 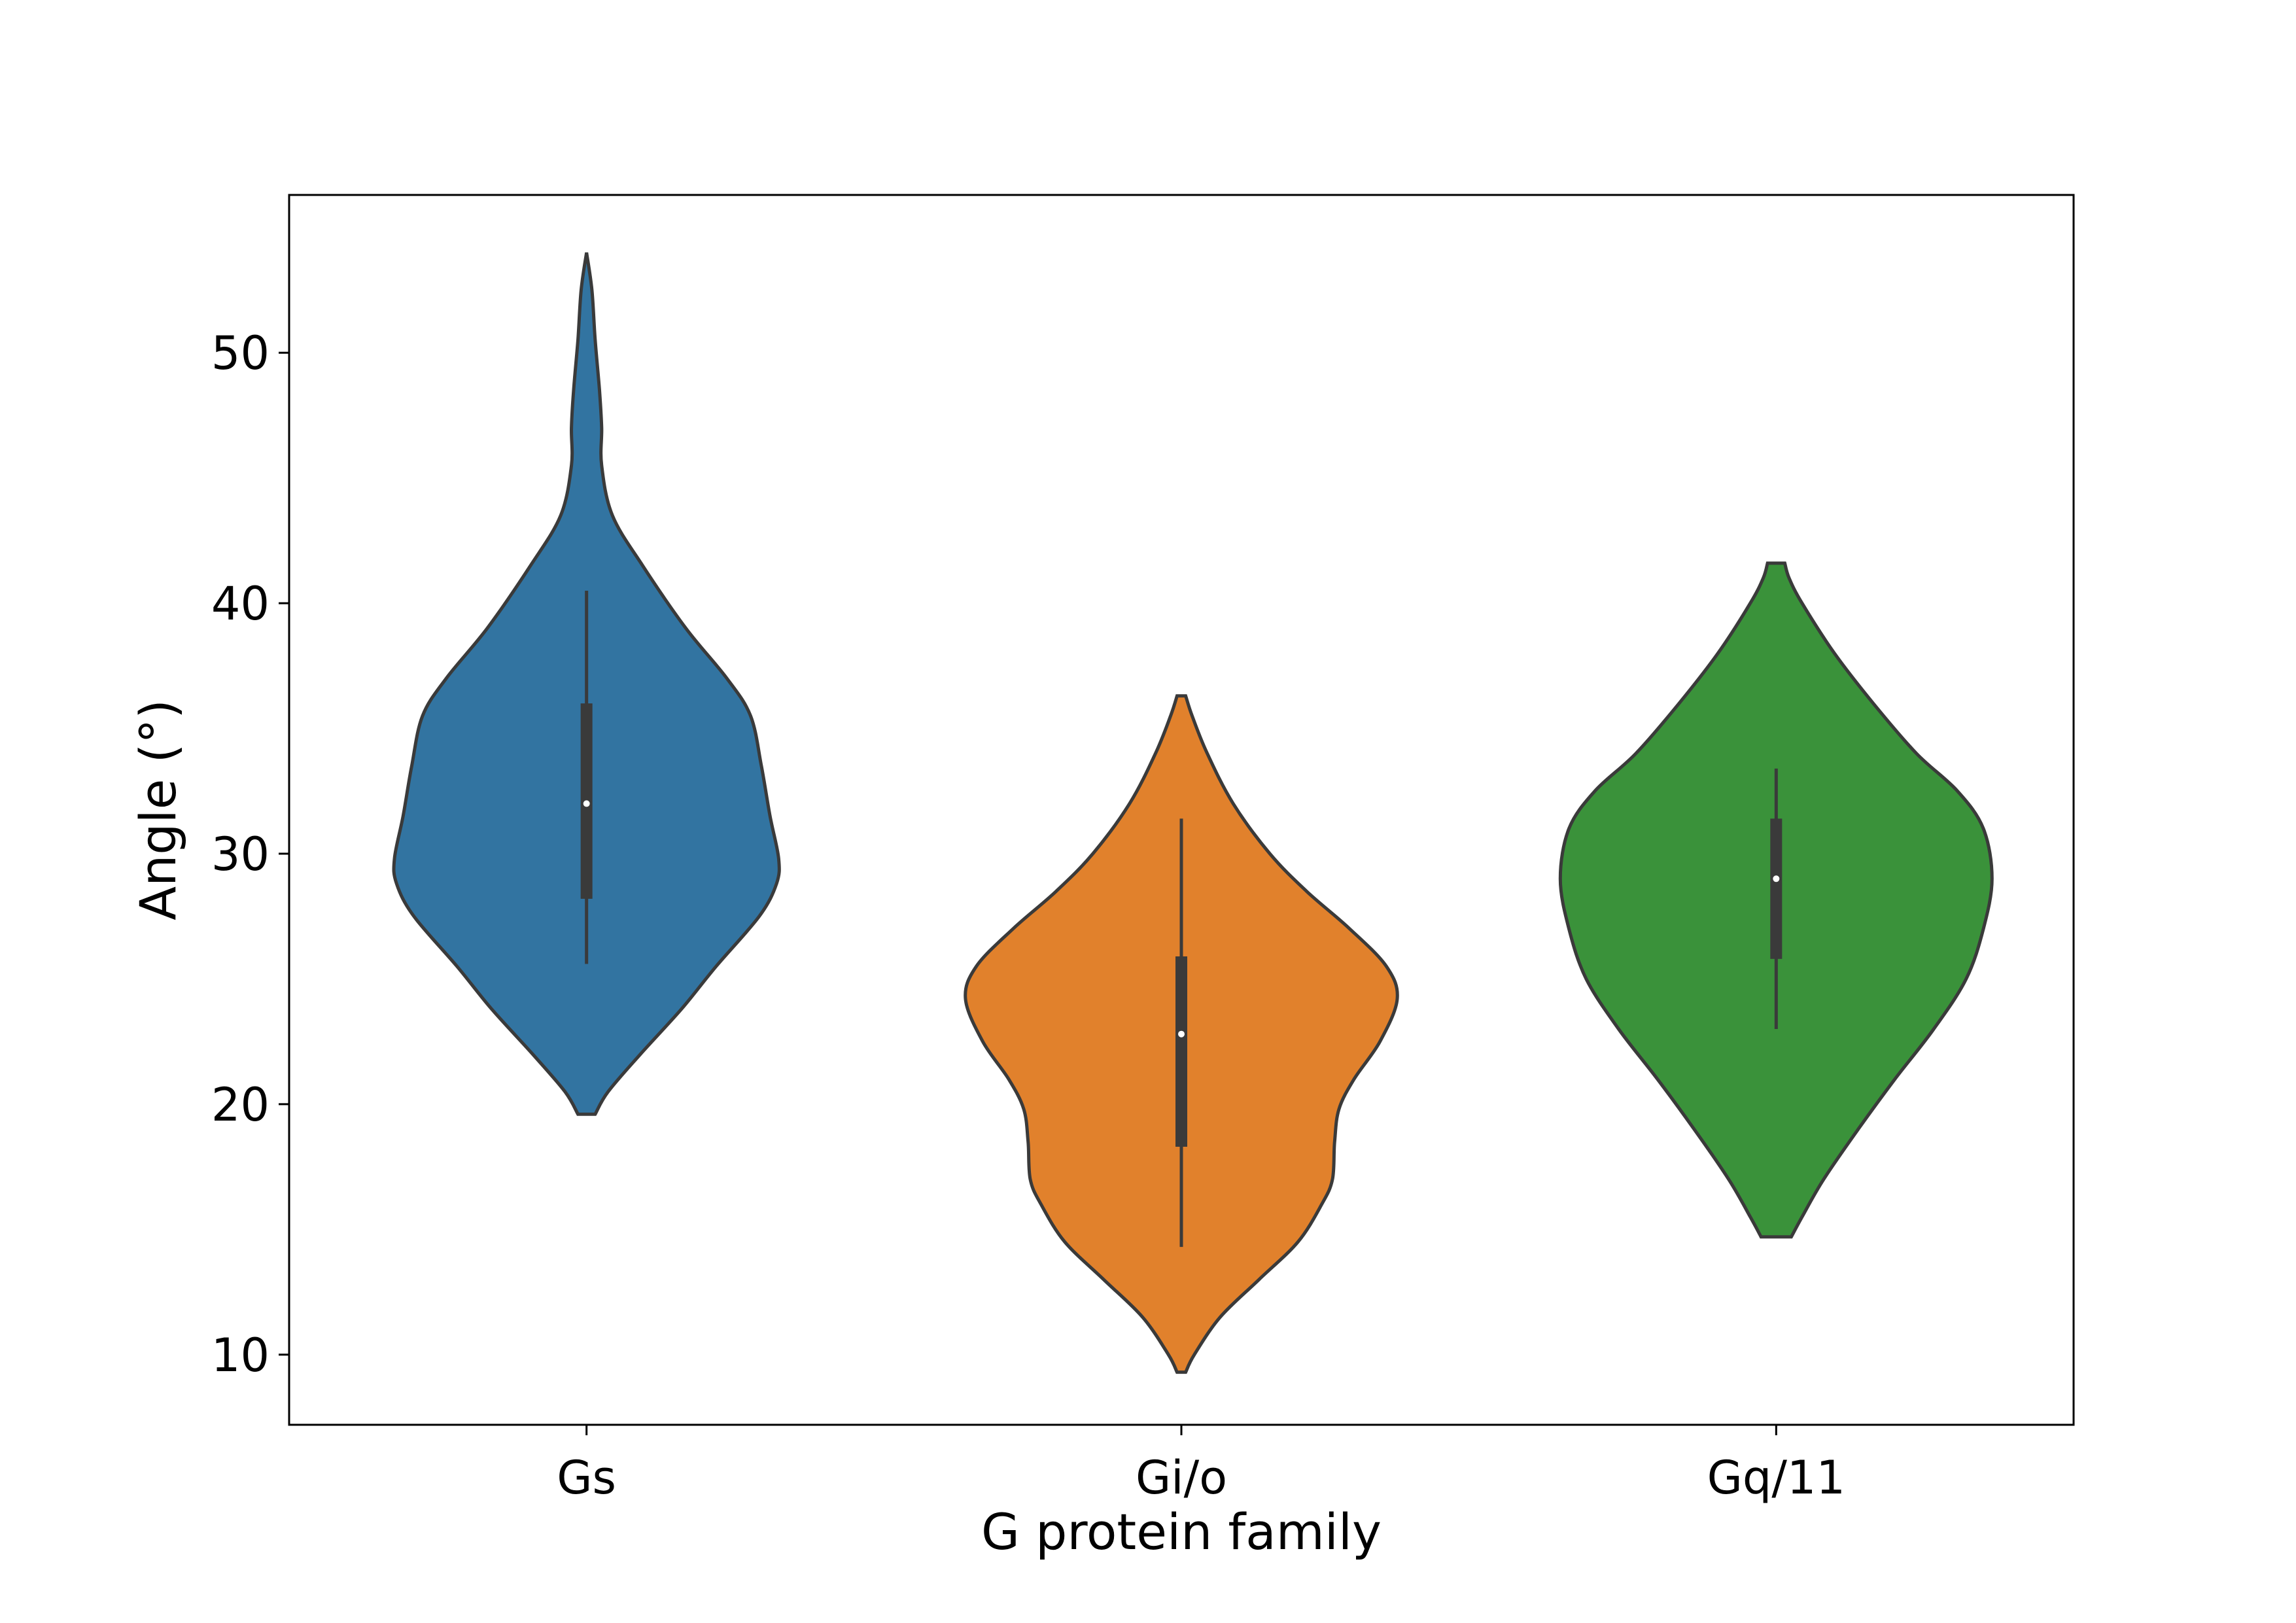 I want to click on y-tick-label: 50, so click(x=240, y=353).